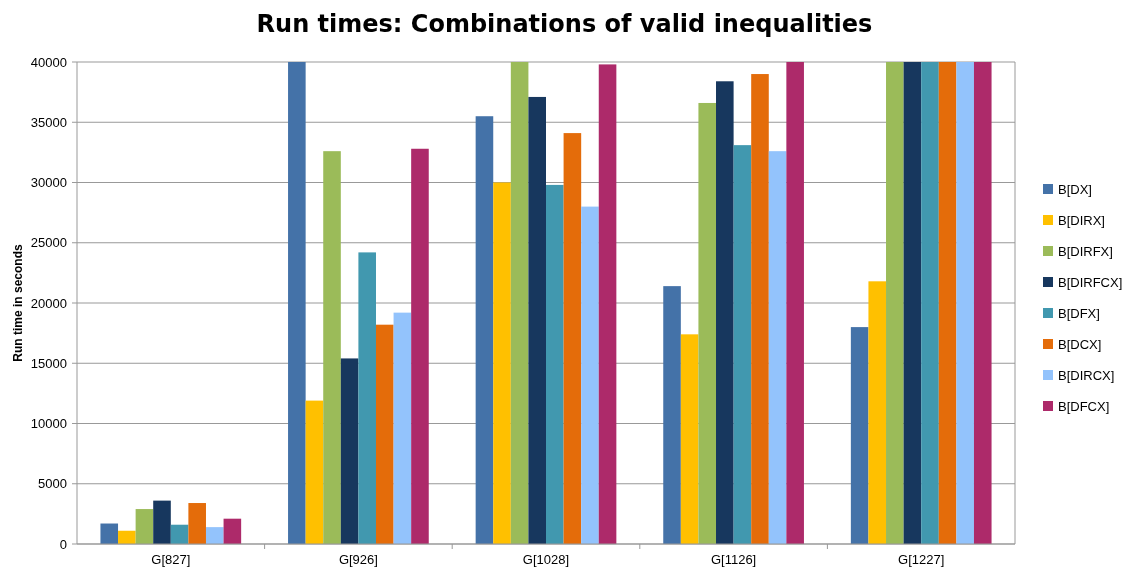 This screenshot has width=1129, height=575. What do you see at coordinates (18, 303) in the screenshot?
I see `y-axis-title: Run time in seconds` at bounding box center [18, 303].